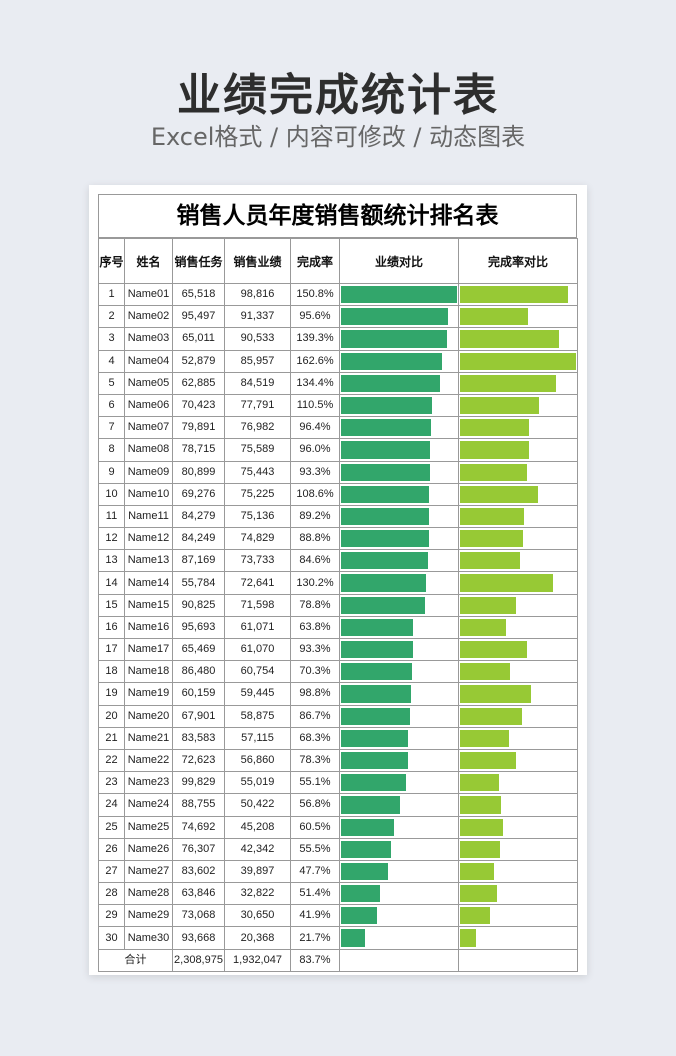 This screenshot has height=1056, width=676. I want to click on row-index: 20, so click(111, 716).